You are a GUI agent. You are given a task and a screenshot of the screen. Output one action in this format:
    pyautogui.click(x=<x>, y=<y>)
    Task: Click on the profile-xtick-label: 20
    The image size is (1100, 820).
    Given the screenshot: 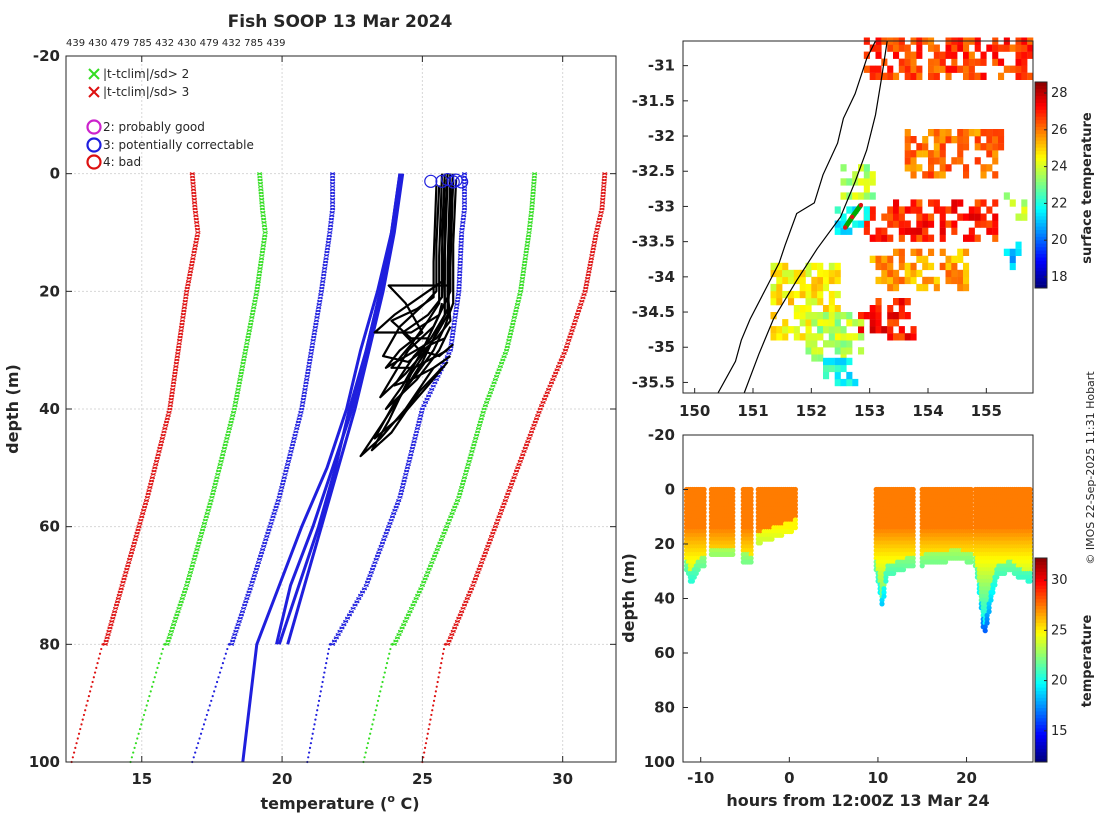 What is the action you would take?
    pyautogui.click(x=282, y=779)
    